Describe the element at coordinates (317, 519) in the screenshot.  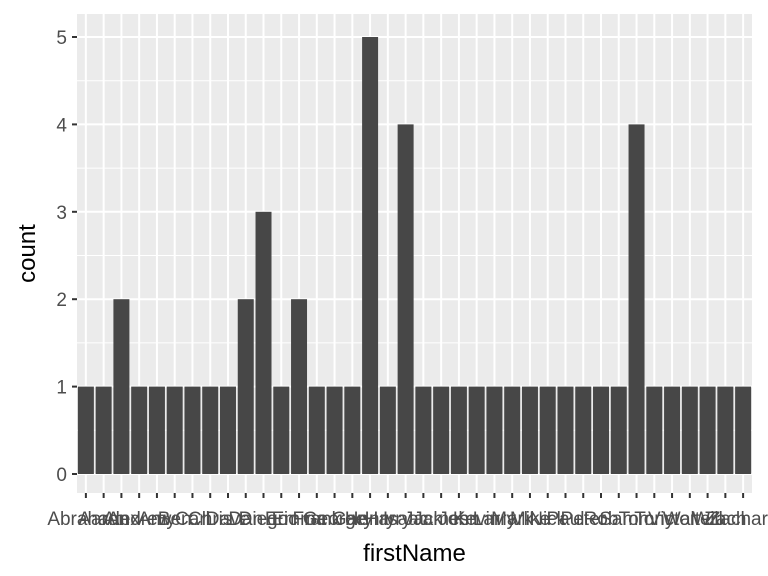
I see `x-tick-label: Frank` at that location.